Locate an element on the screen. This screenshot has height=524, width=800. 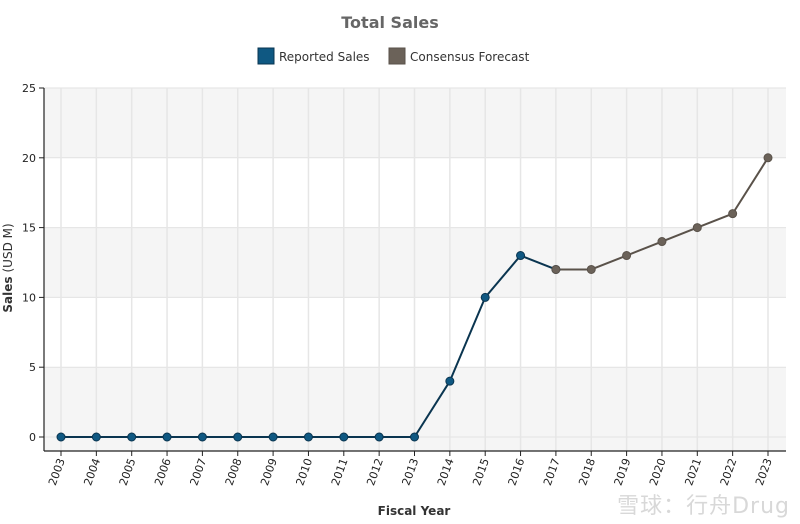
legend-label: Consensus Forecast is located at coordinates (470, 57).